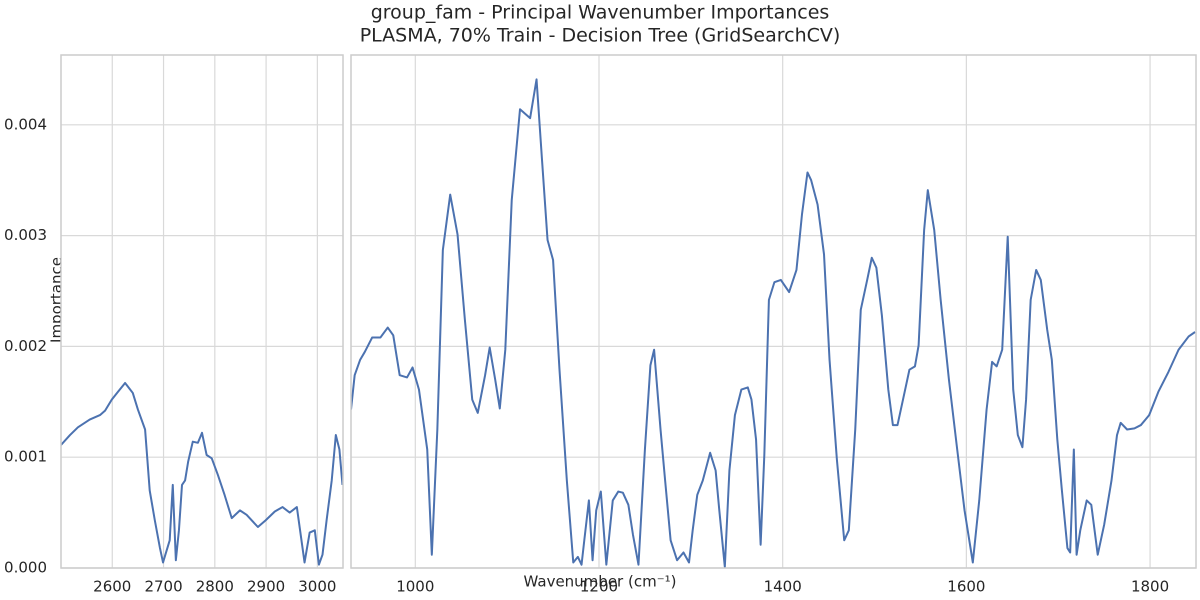 This screenshot has width=1200, height=600. I want to click on x-tick-label: 1400, so click(783, 587).